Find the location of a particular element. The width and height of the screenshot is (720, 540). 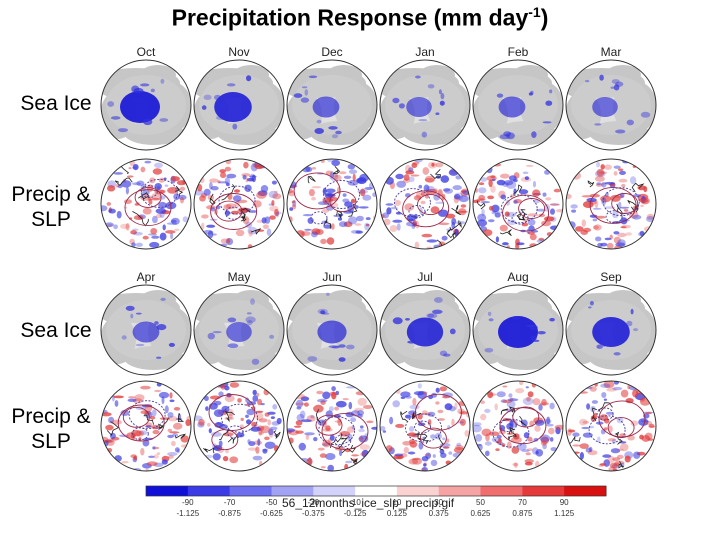

month-label: May is located at coordinates (239, 277).